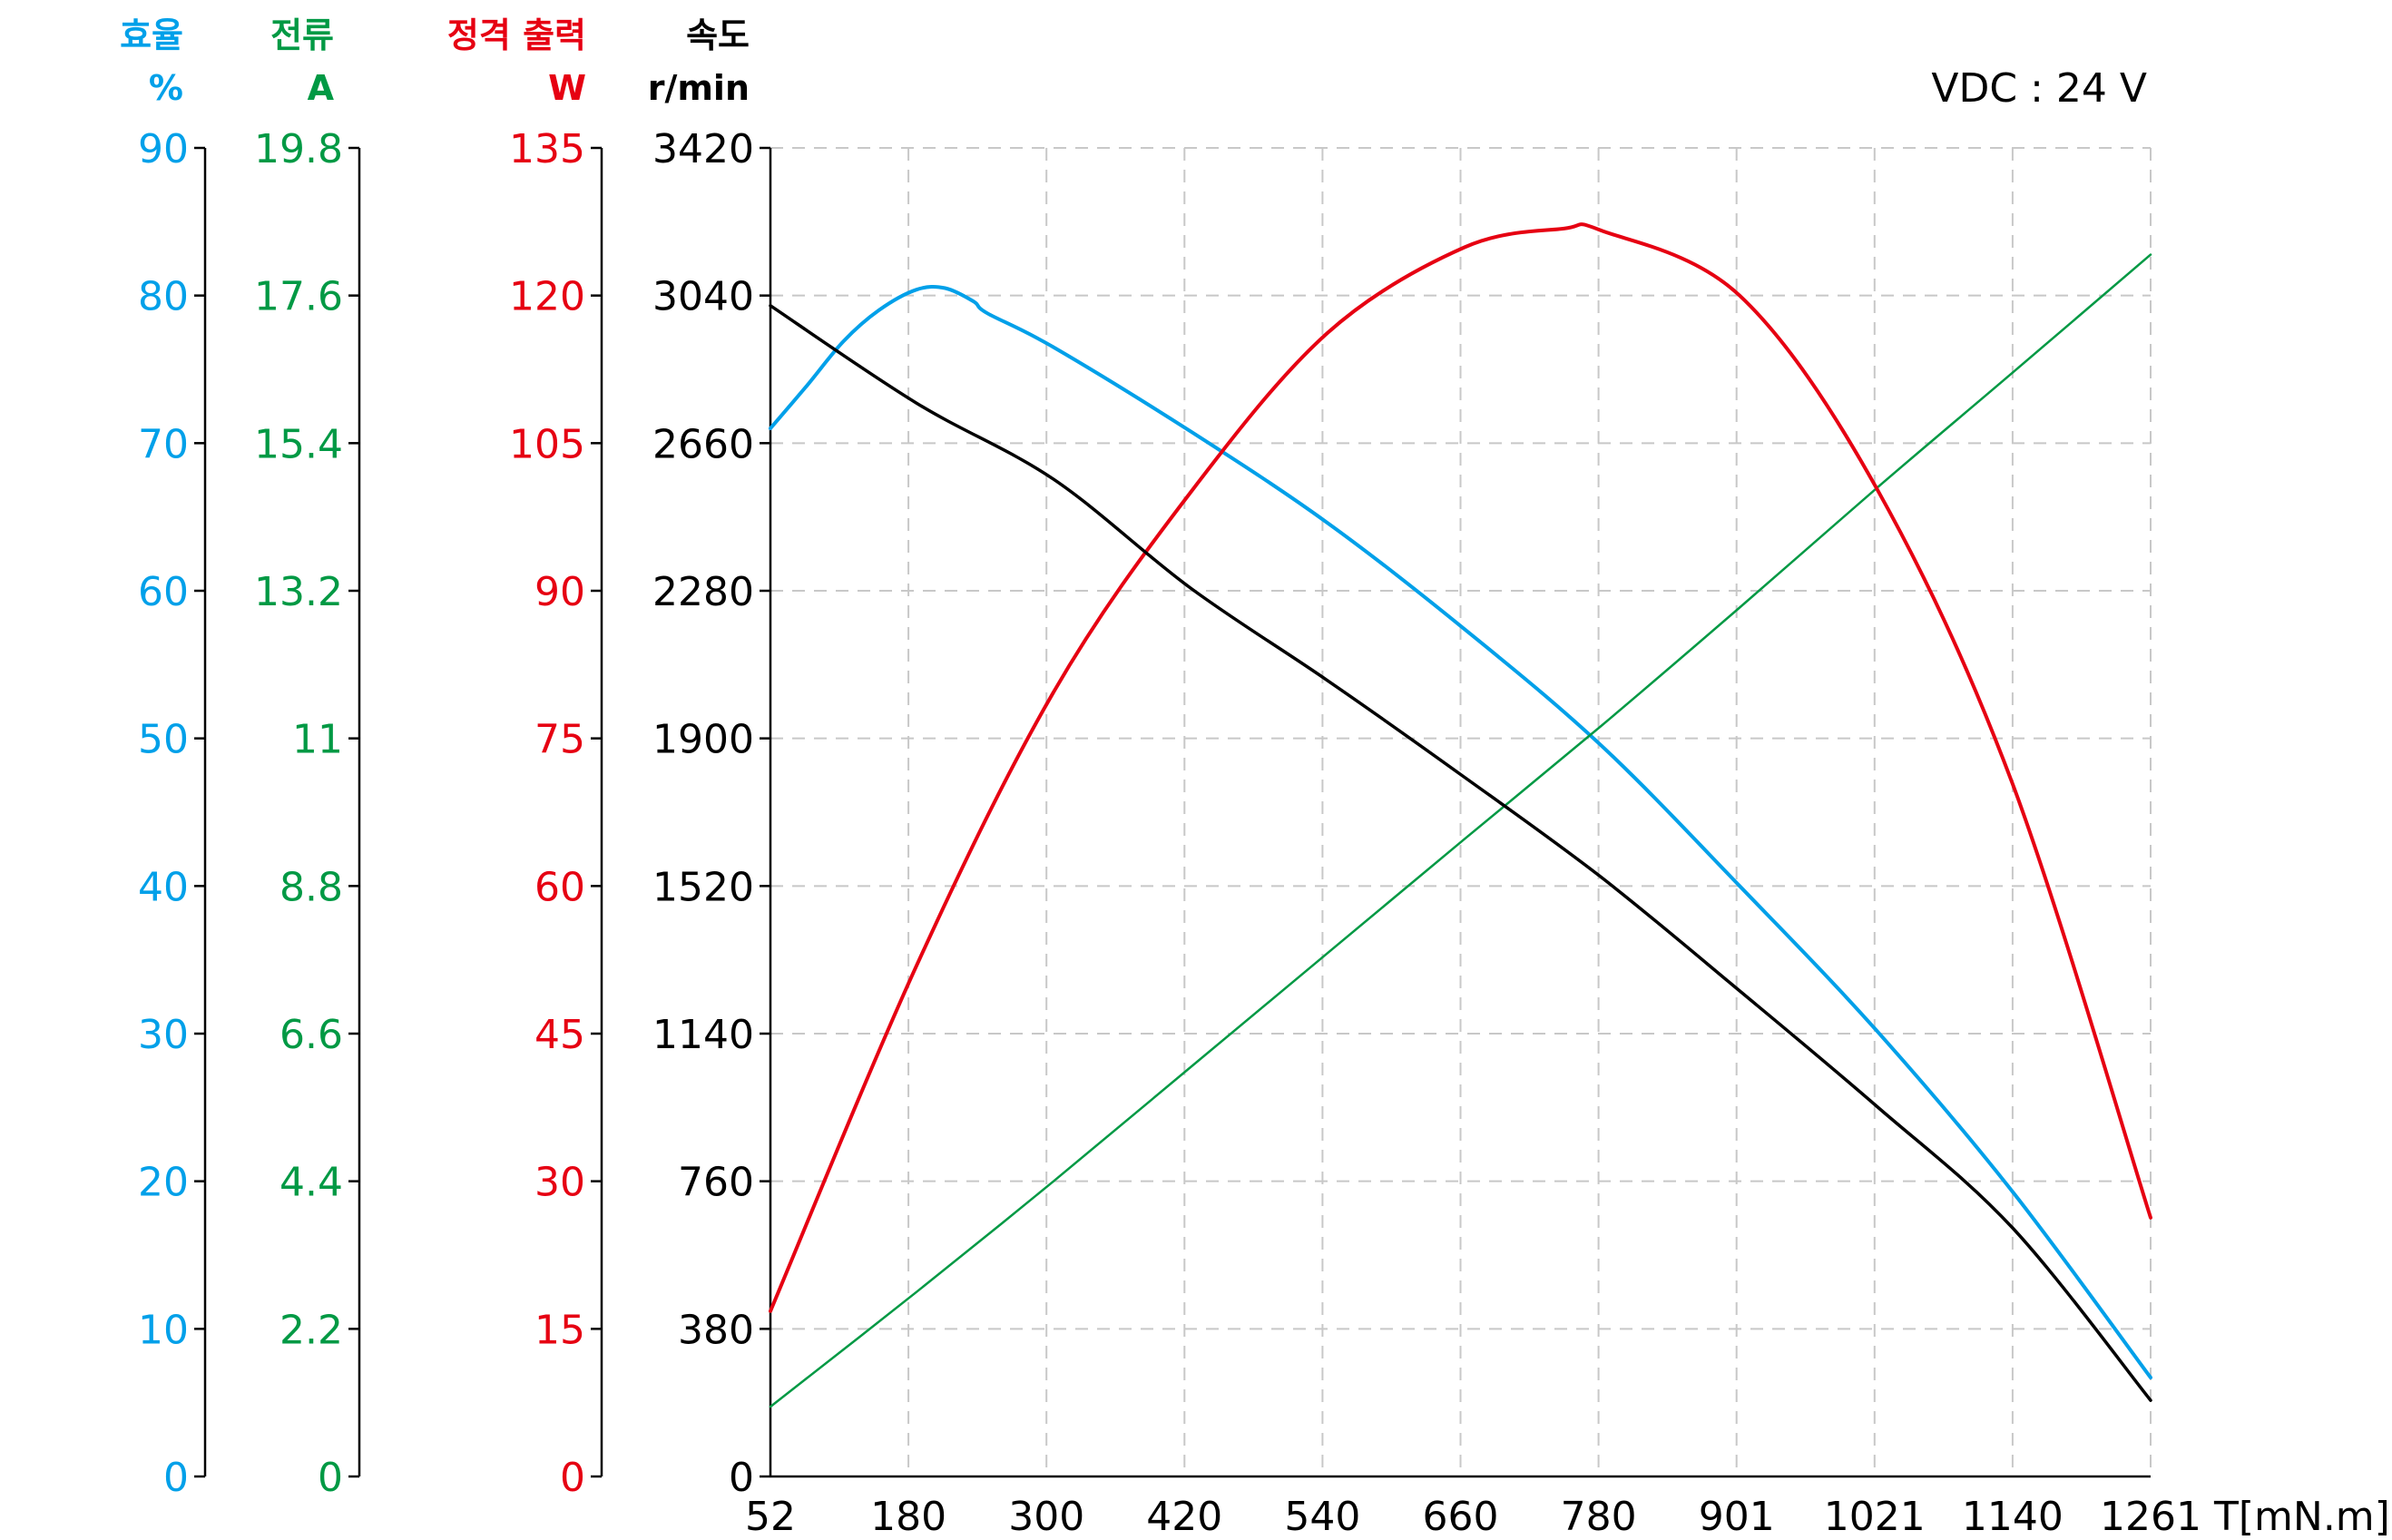 This screenshot has width=2392, height=1540. I want to click on power-axis: 135 120 105 90 75 60 45 30 15 0, so click(556, 813).